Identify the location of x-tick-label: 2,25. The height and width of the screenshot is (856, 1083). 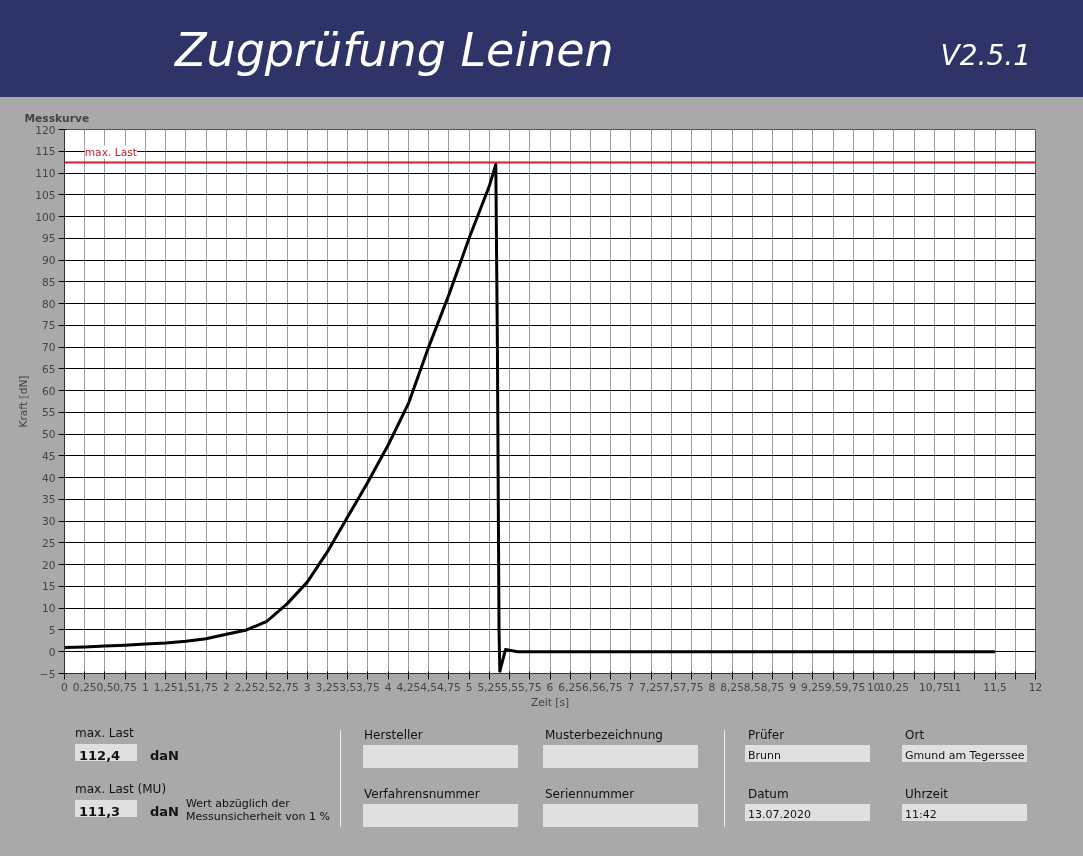
(246, 687).